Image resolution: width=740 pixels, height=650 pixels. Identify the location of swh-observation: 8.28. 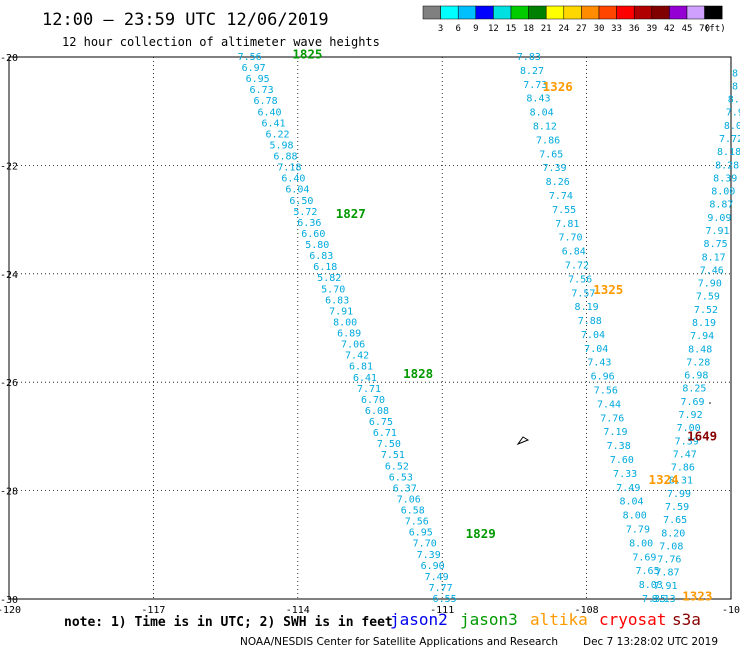
(727, 165).